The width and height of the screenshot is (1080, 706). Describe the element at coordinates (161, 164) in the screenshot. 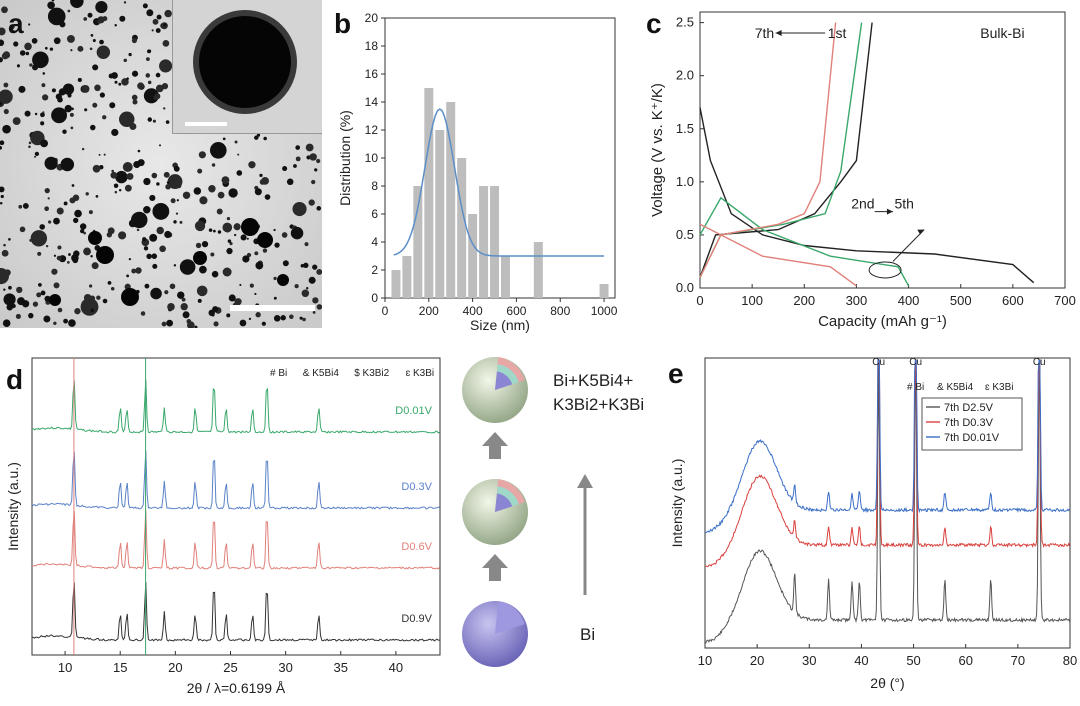

I see `tem-image-panel: a` at that location.